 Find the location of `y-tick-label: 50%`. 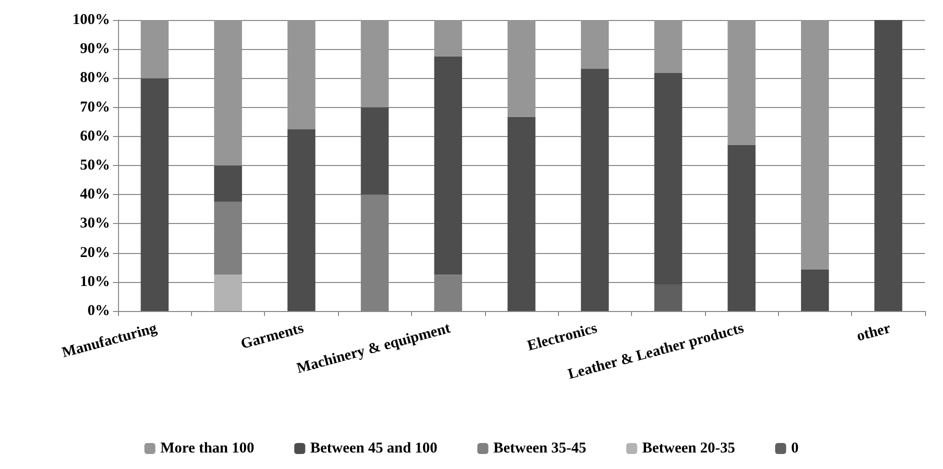

y-tick-label: 50% is located at coordinates (95, 166).